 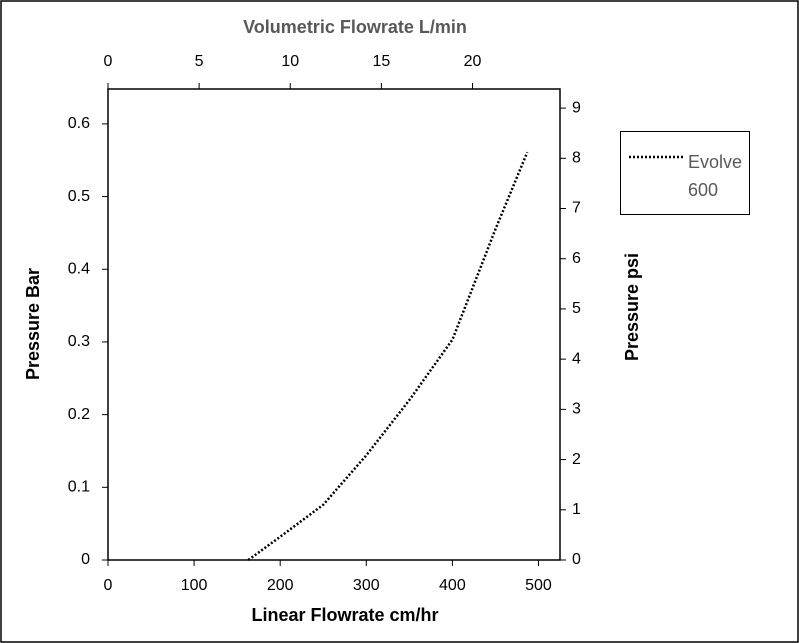 What do you see at coordinates (632, 307) in the screenshot?
I see `y2-axis-title: Pressure psi` at bounding box center [632, 307].